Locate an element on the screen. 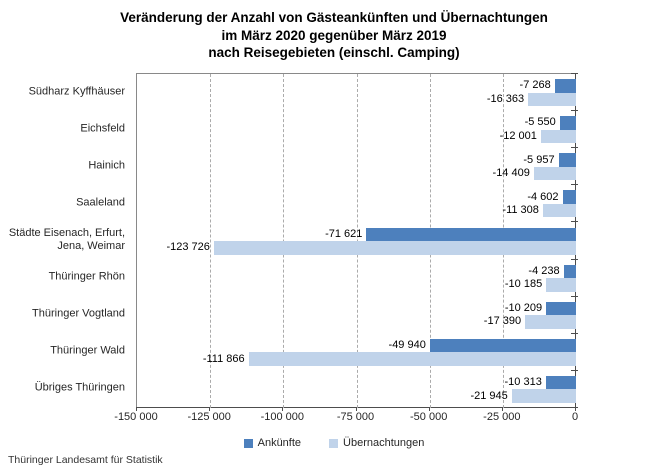  category-label: Übriges Thüringen is located at coordinates (79, 387).